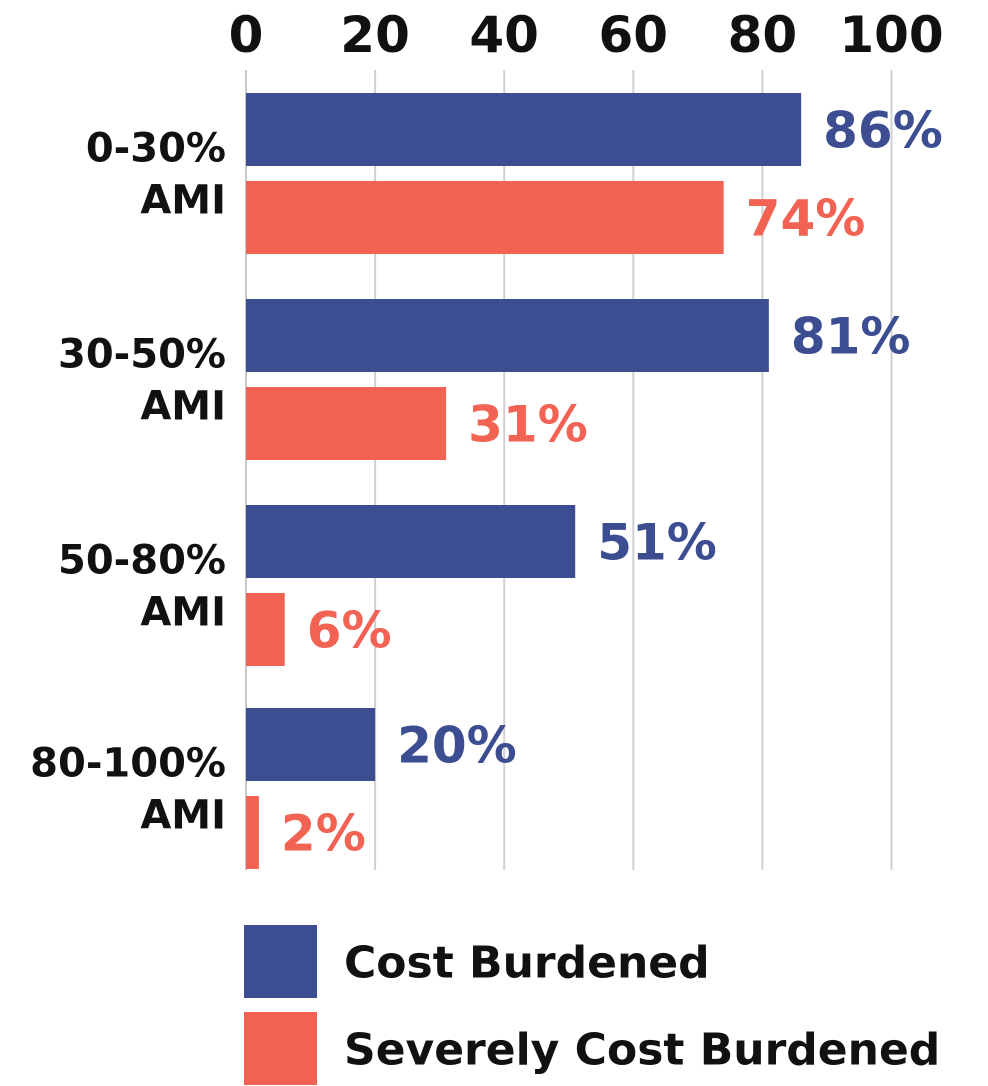  What do you see at coordinates (128, 482) in the screenshot?
I see `category-labels: 0-30% AMI 30-50% AMI 50-80% AMI 80-100% AMI` at bounding box center [128, 482].